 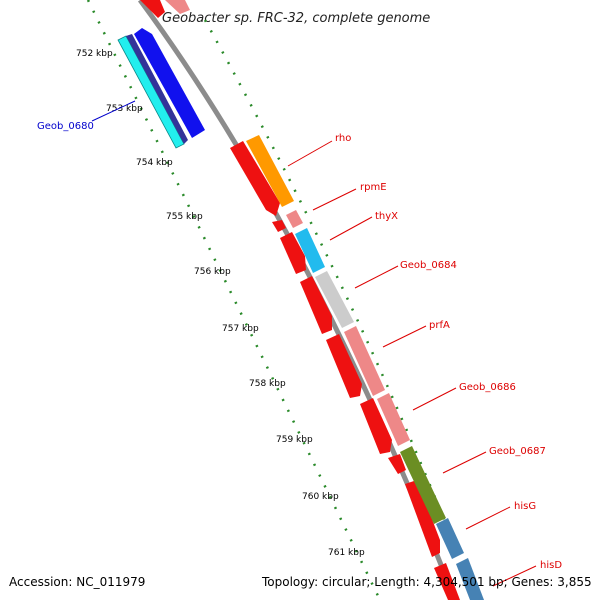 I want to click on ruler-label: 760 kbp, so click(x=320, y=497).